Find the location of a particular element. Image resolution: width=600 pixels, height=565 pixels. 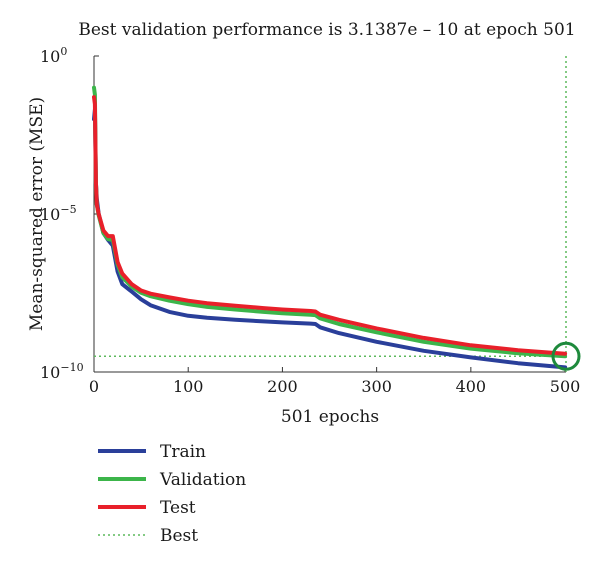

x-tick-label: 400 is located at coordinates (471, 386).